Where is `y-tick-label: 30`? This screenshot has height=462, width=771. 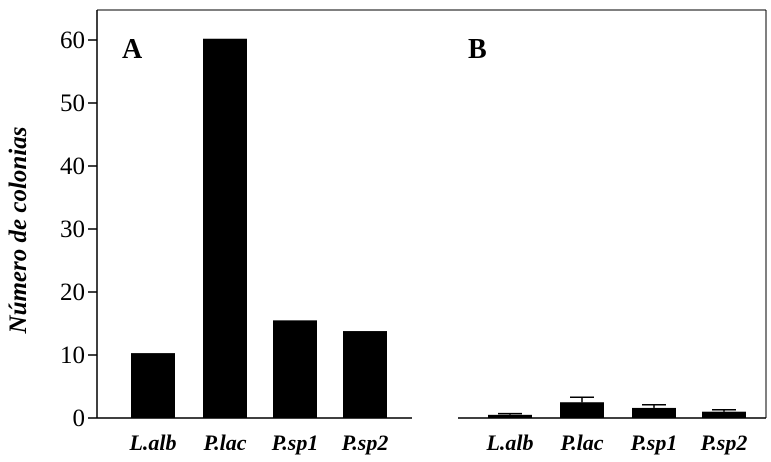 y-tick-label: 30 is located at coordinates (72, 229).